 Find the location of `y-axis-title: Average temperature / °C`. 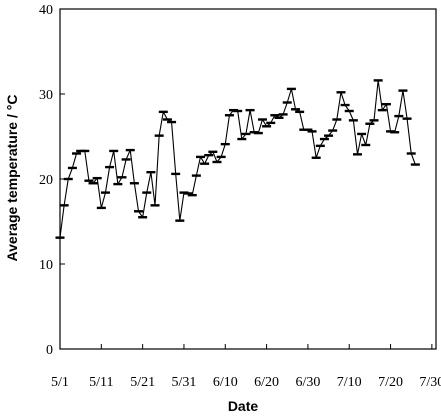

y-axis-title: Average temperature / °C is located at coordinates (12, 178).